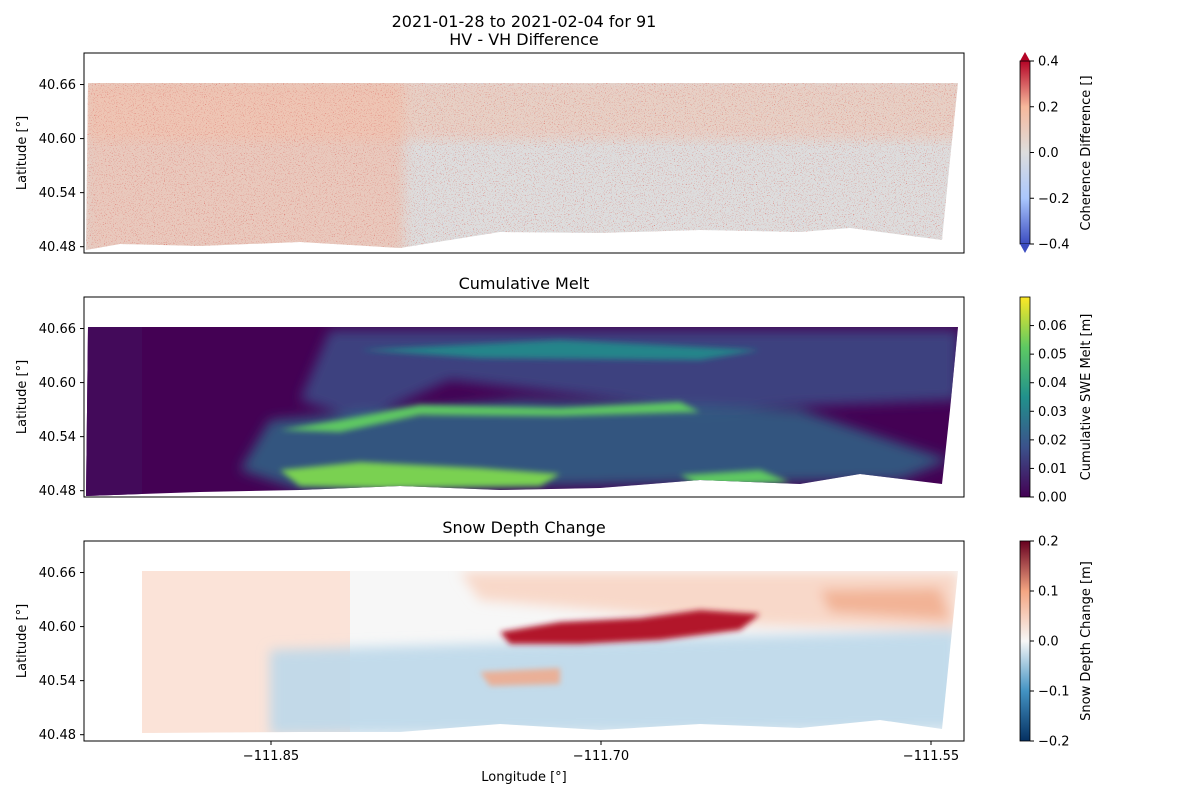 This screenshot has width=1200, height=800. Describe the element at coordinates (630, 627) in the screenshot. I see `panel3-ridge-positive` at that location.